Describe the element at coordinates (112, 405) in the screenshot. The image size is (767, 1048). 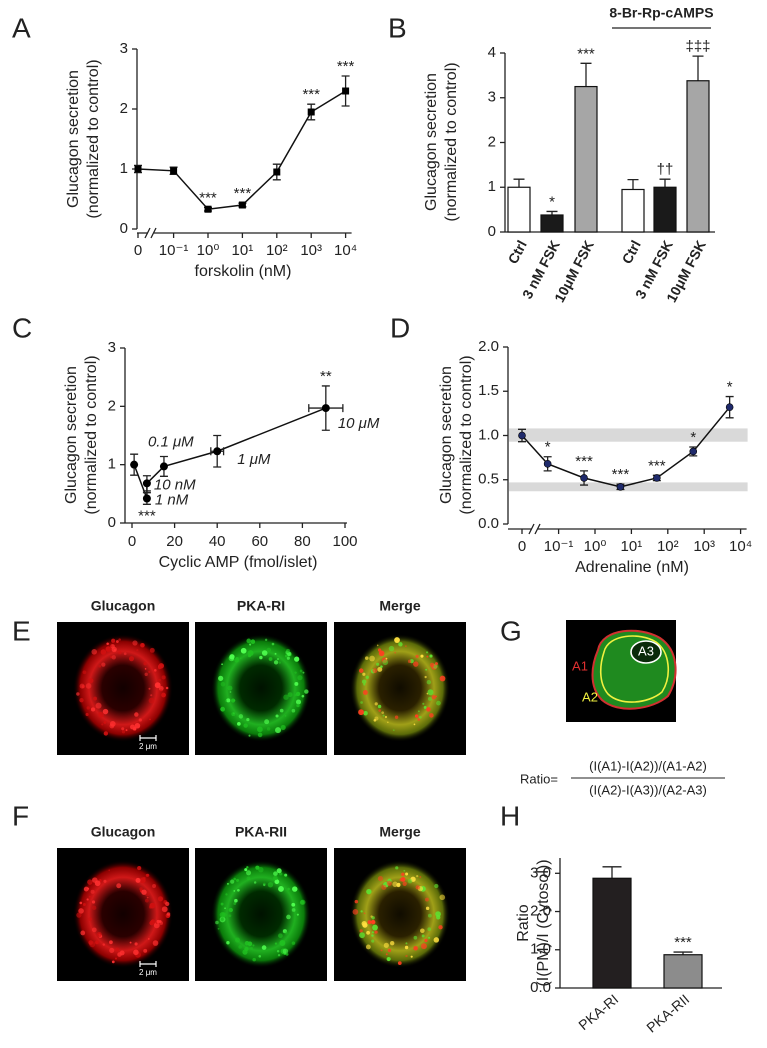
I see `y-tick-label: 2` at that location.